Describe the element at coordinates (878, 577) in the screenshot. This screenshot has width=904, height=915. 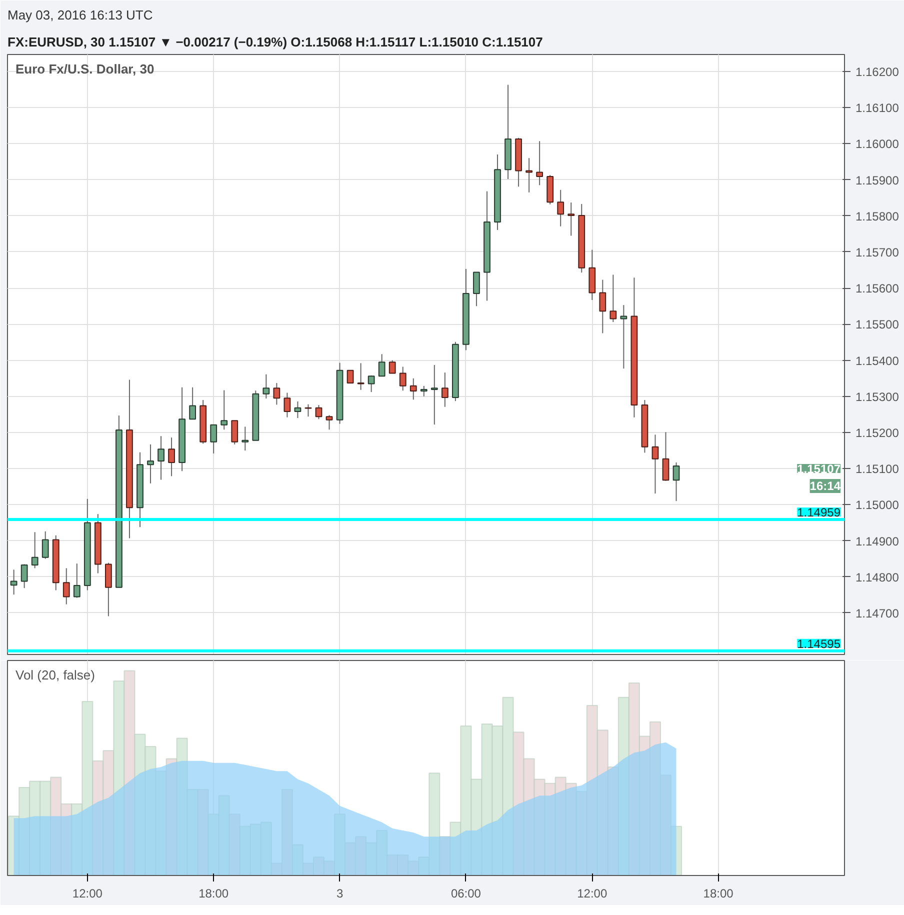
I see `y-tick-label: 1.14800` at that location.